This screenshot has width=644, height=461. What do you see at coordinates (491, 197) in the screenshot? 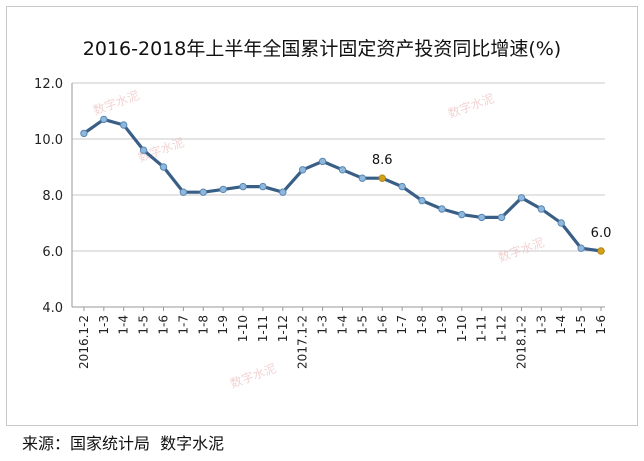
I see `data-labels: 8.6 6.0` at bounding box center [491, 197].